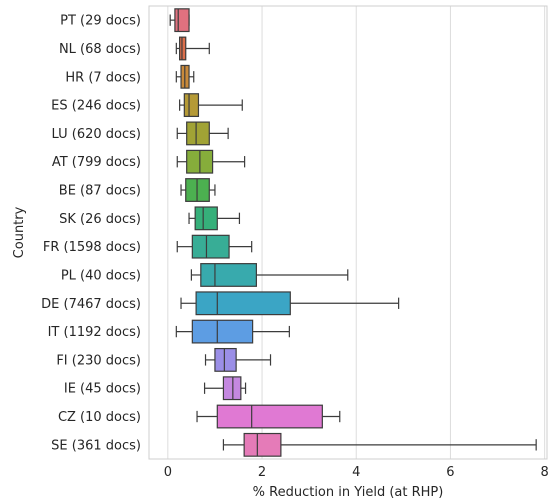 The width and height of the screenshot is (549, 503). What do you see at coordinates (168, 472) in the screenshot?
I see `x-tick-label: 0` at bounding box center [168, 472].